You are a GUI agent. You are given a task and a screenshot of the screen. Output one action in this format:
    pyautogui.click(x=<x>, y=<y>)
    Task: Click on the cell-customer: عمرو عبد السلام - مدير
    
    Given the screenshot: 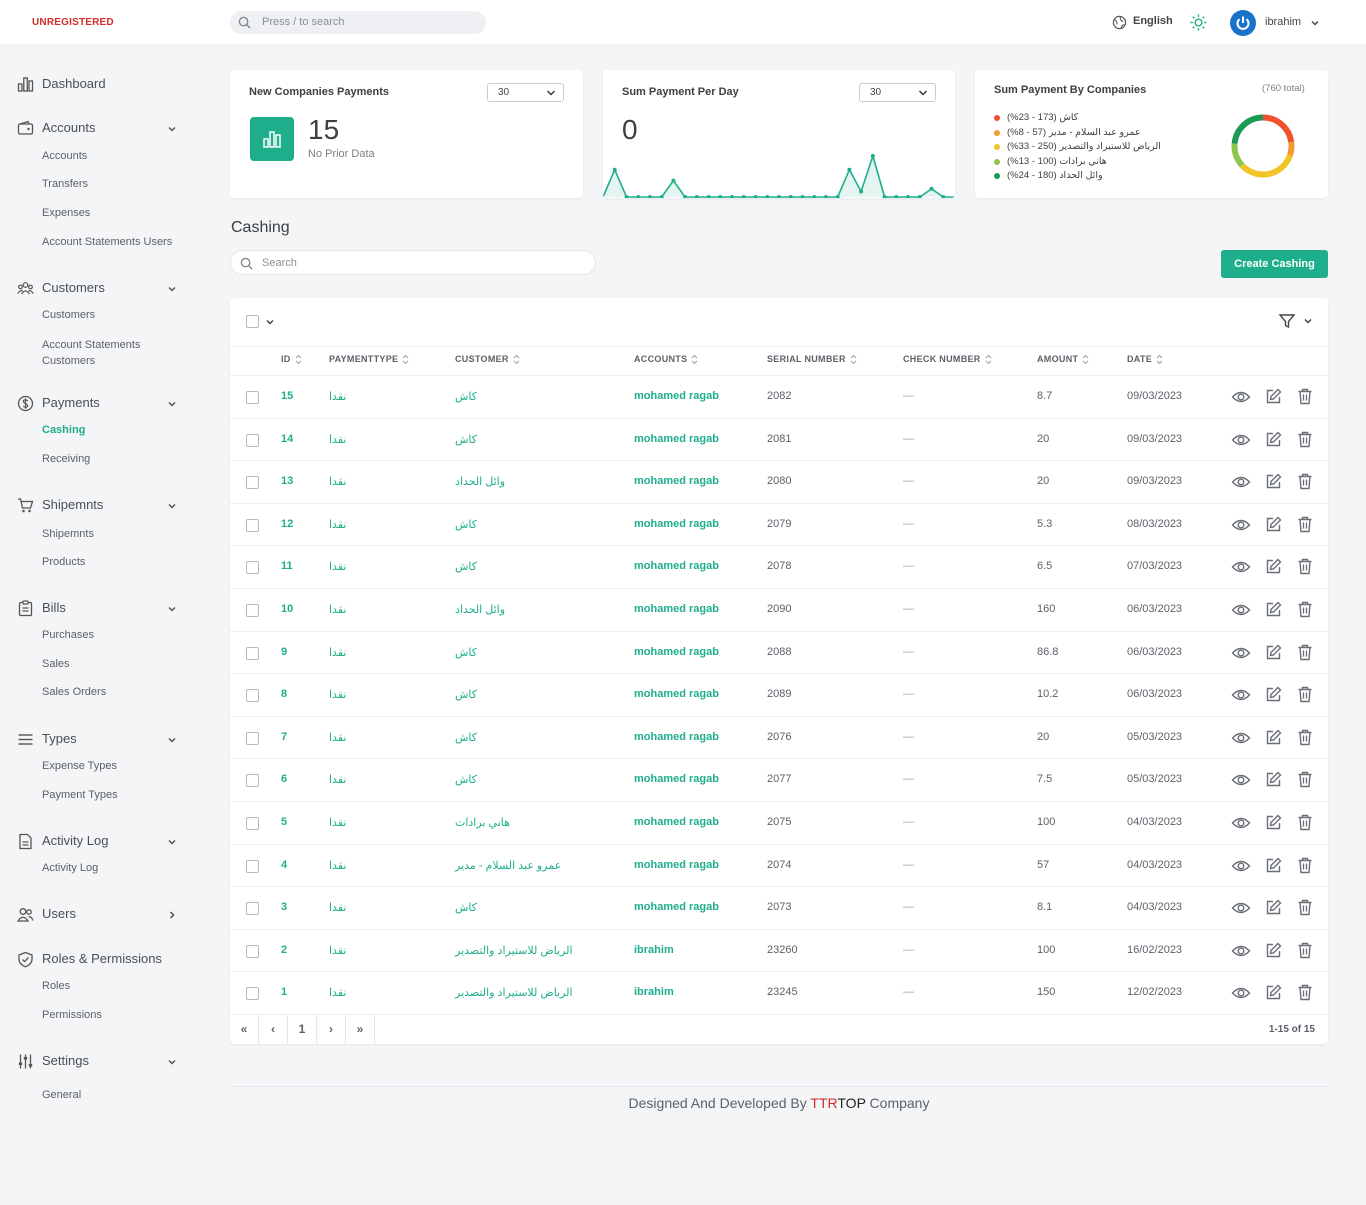 What is the action you would take?
    pyautogui.click(x=508, y=865)
    